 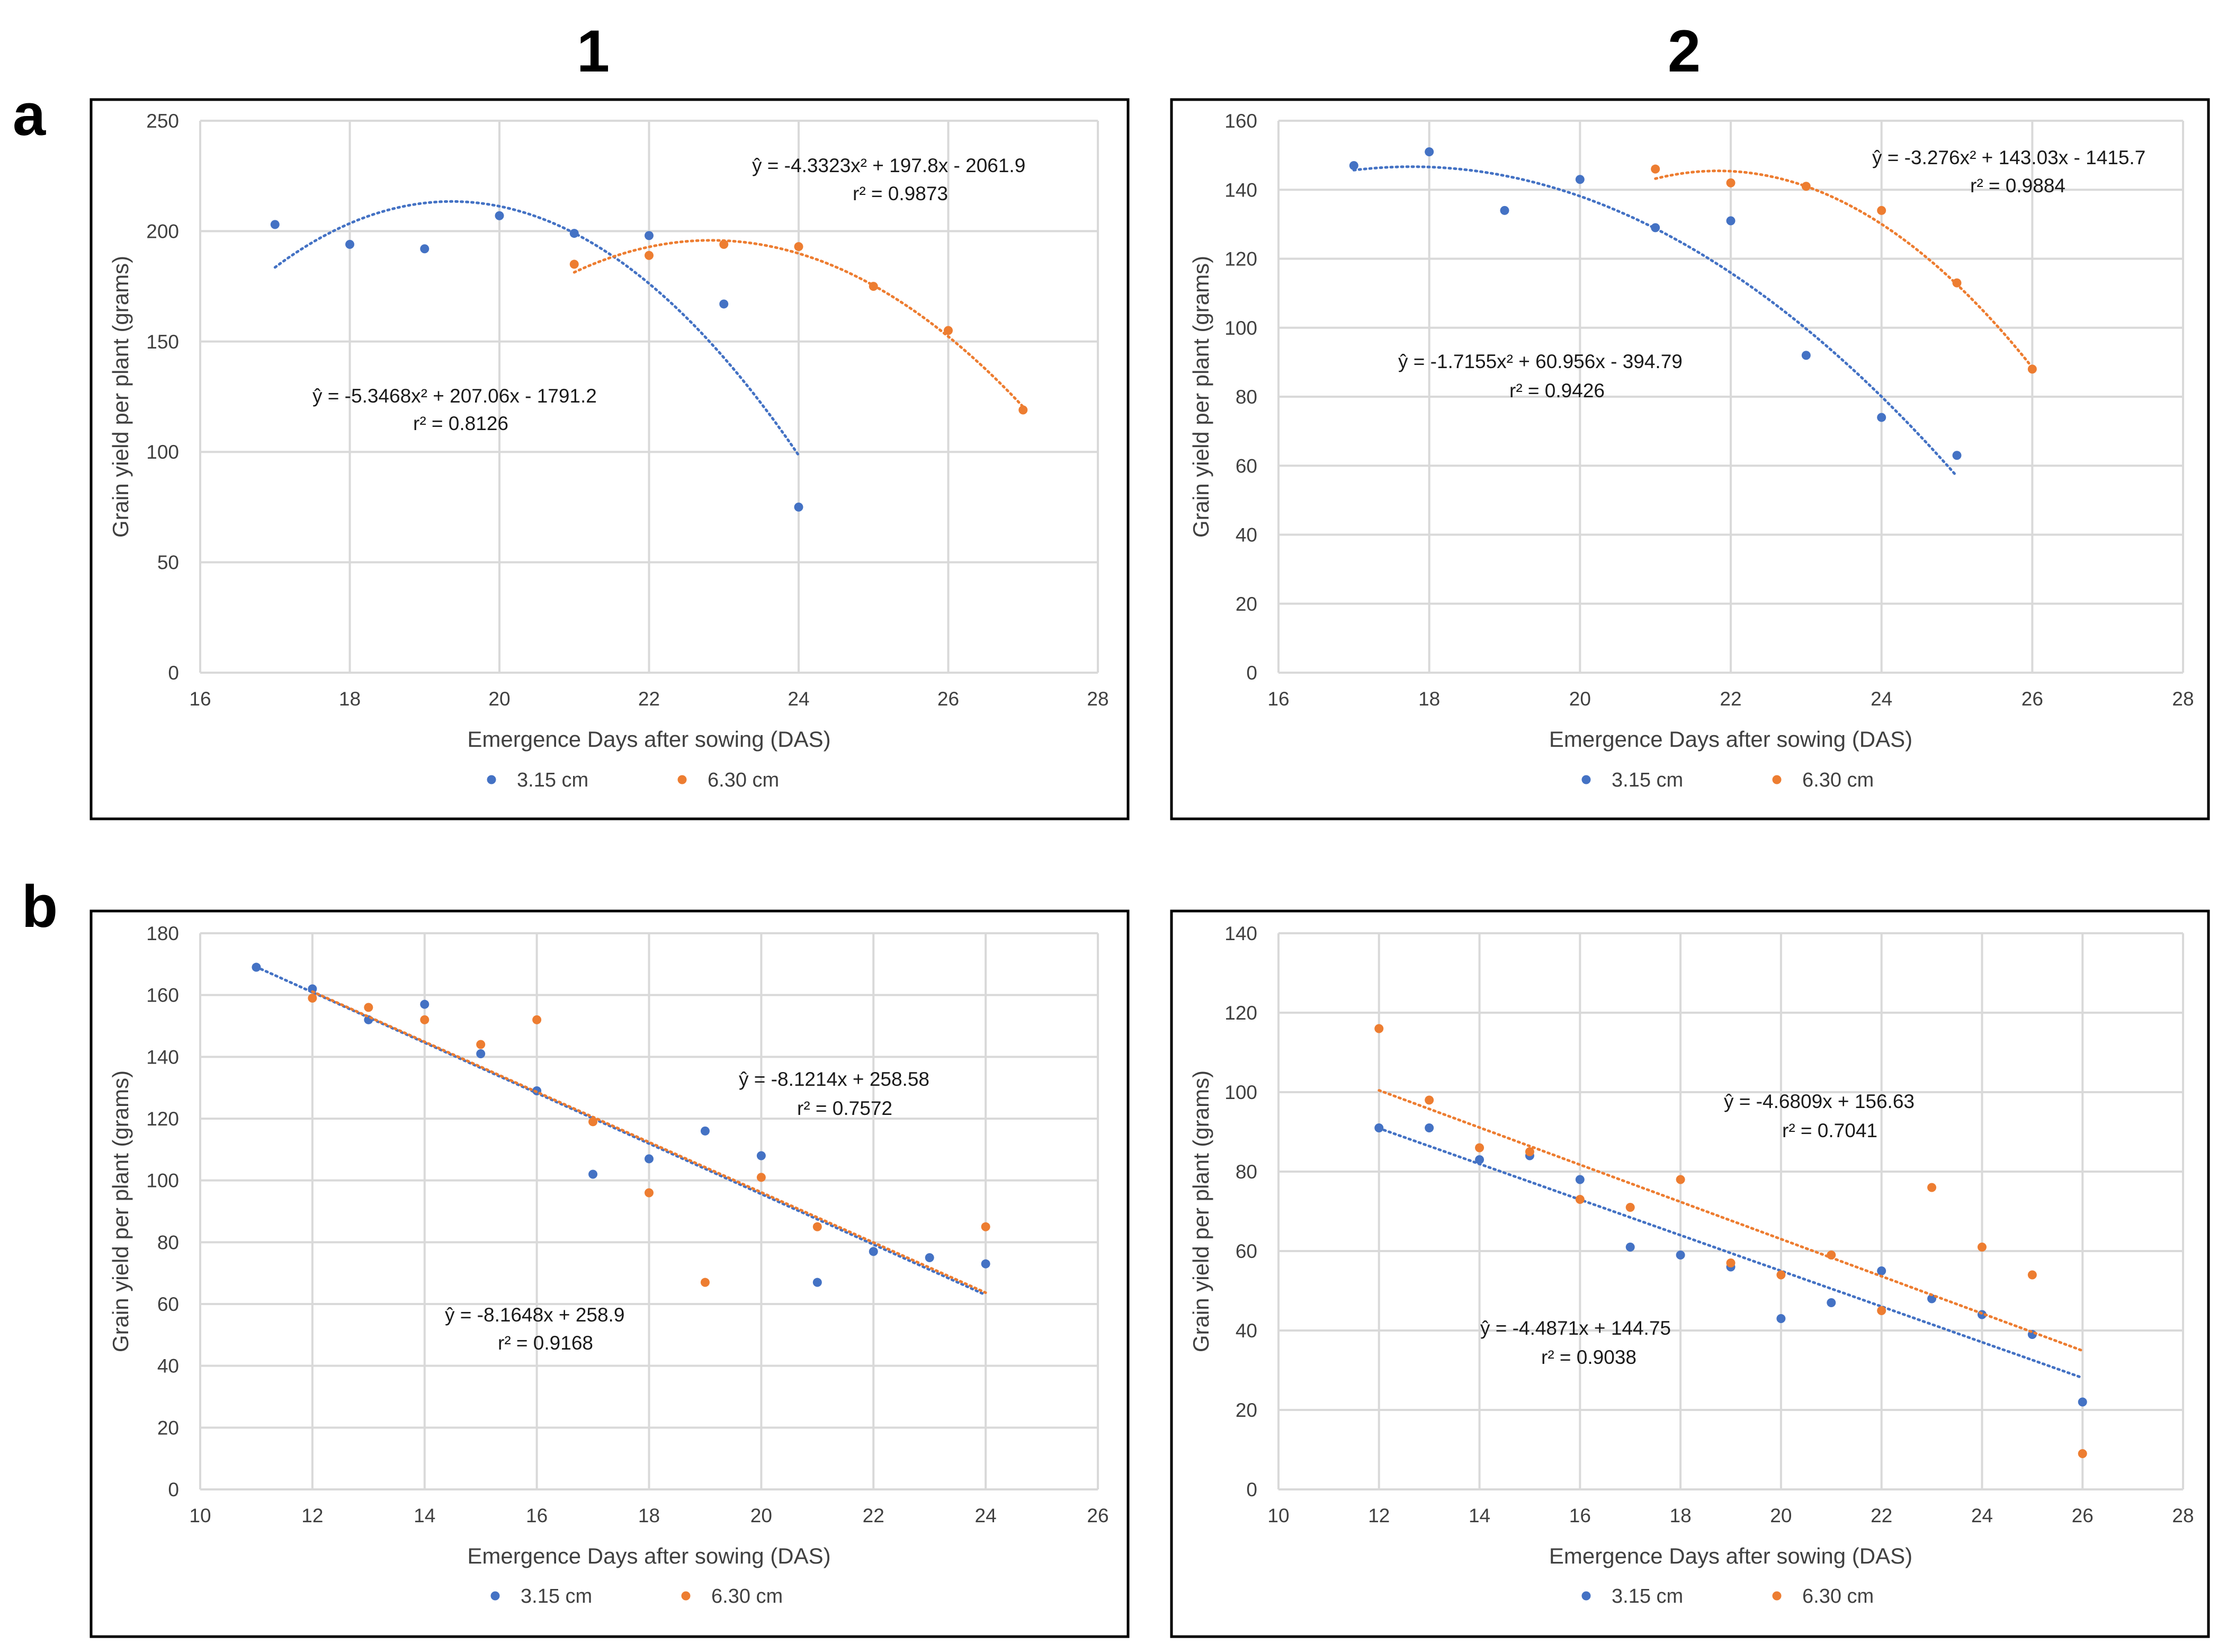 I want to click on y-tick-label: 60, so click(x=1246, y=466).